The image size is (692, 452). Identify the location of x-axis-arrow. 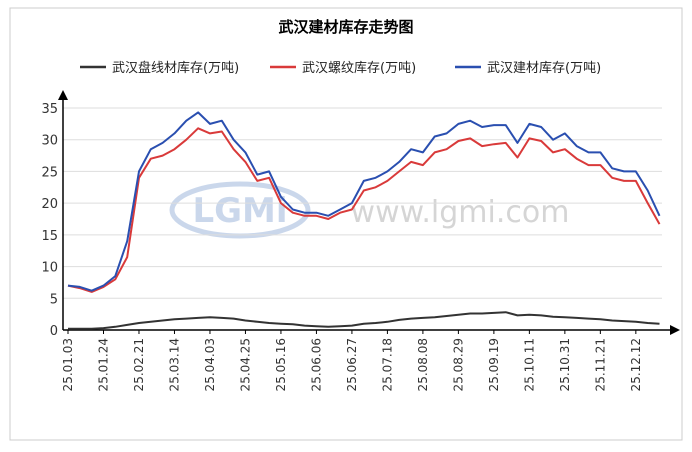
(675, 330).